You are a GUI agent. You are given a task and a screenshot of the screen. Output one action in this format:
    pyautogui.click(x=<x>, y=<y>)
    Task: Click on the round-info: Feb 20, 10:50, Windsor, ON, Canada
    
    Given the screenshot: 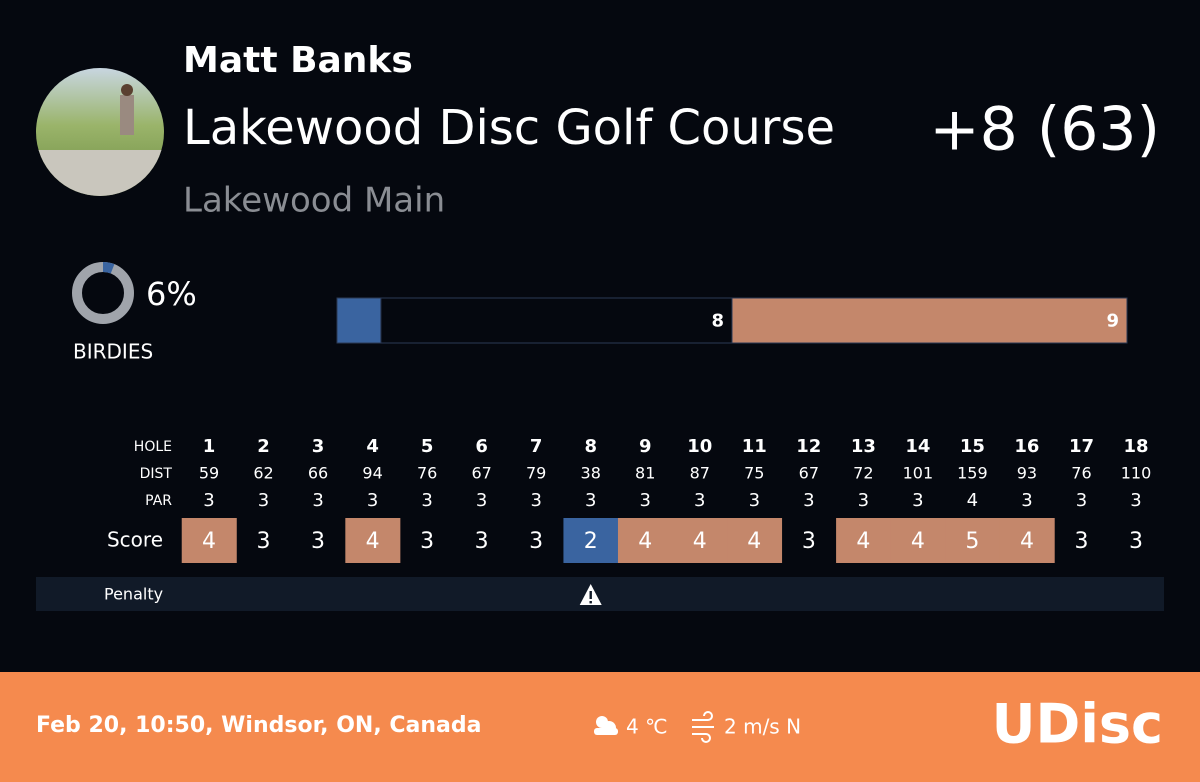 What is the action you would take?
    pyautogui.click(x=258, y=725)
    